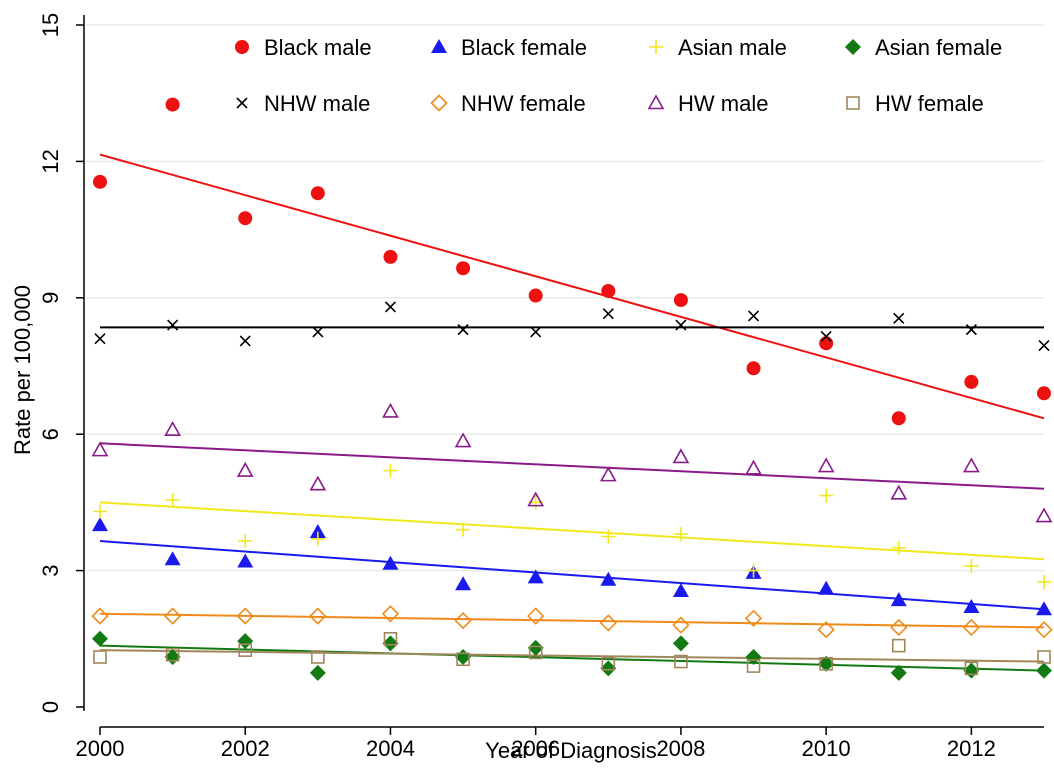 The width and height of the screenshot is (1054, 773). What do you see at coordinates (524, 47) in the screenshot?
I see `legend-label-black-female: Black female` at bounding box center [524, 47].